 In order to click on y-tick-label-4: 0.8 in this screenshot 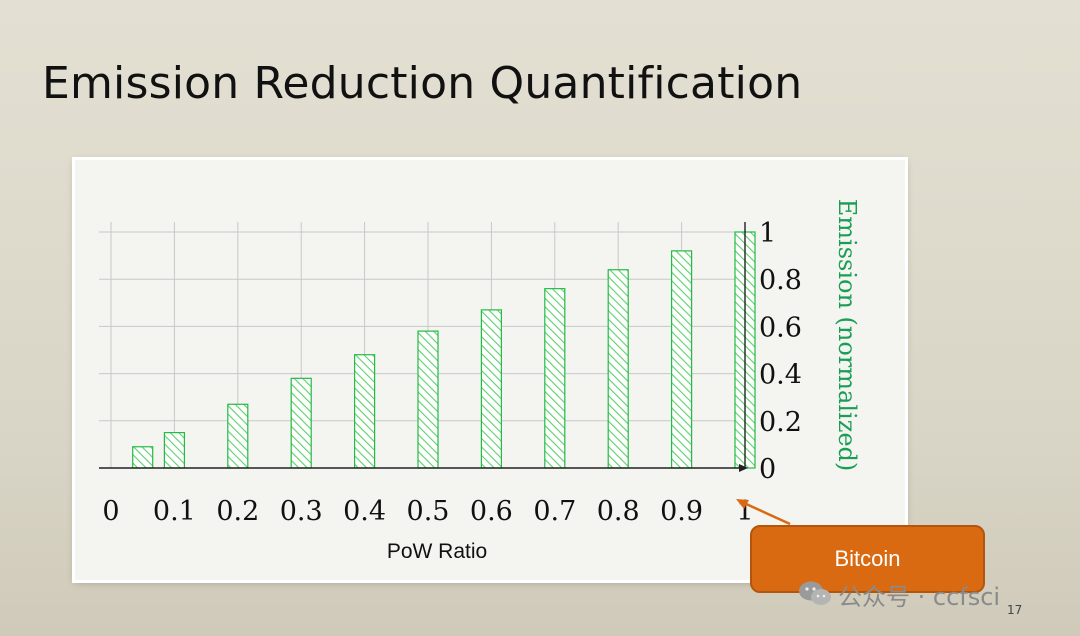, I will do `click(780, 280)`.